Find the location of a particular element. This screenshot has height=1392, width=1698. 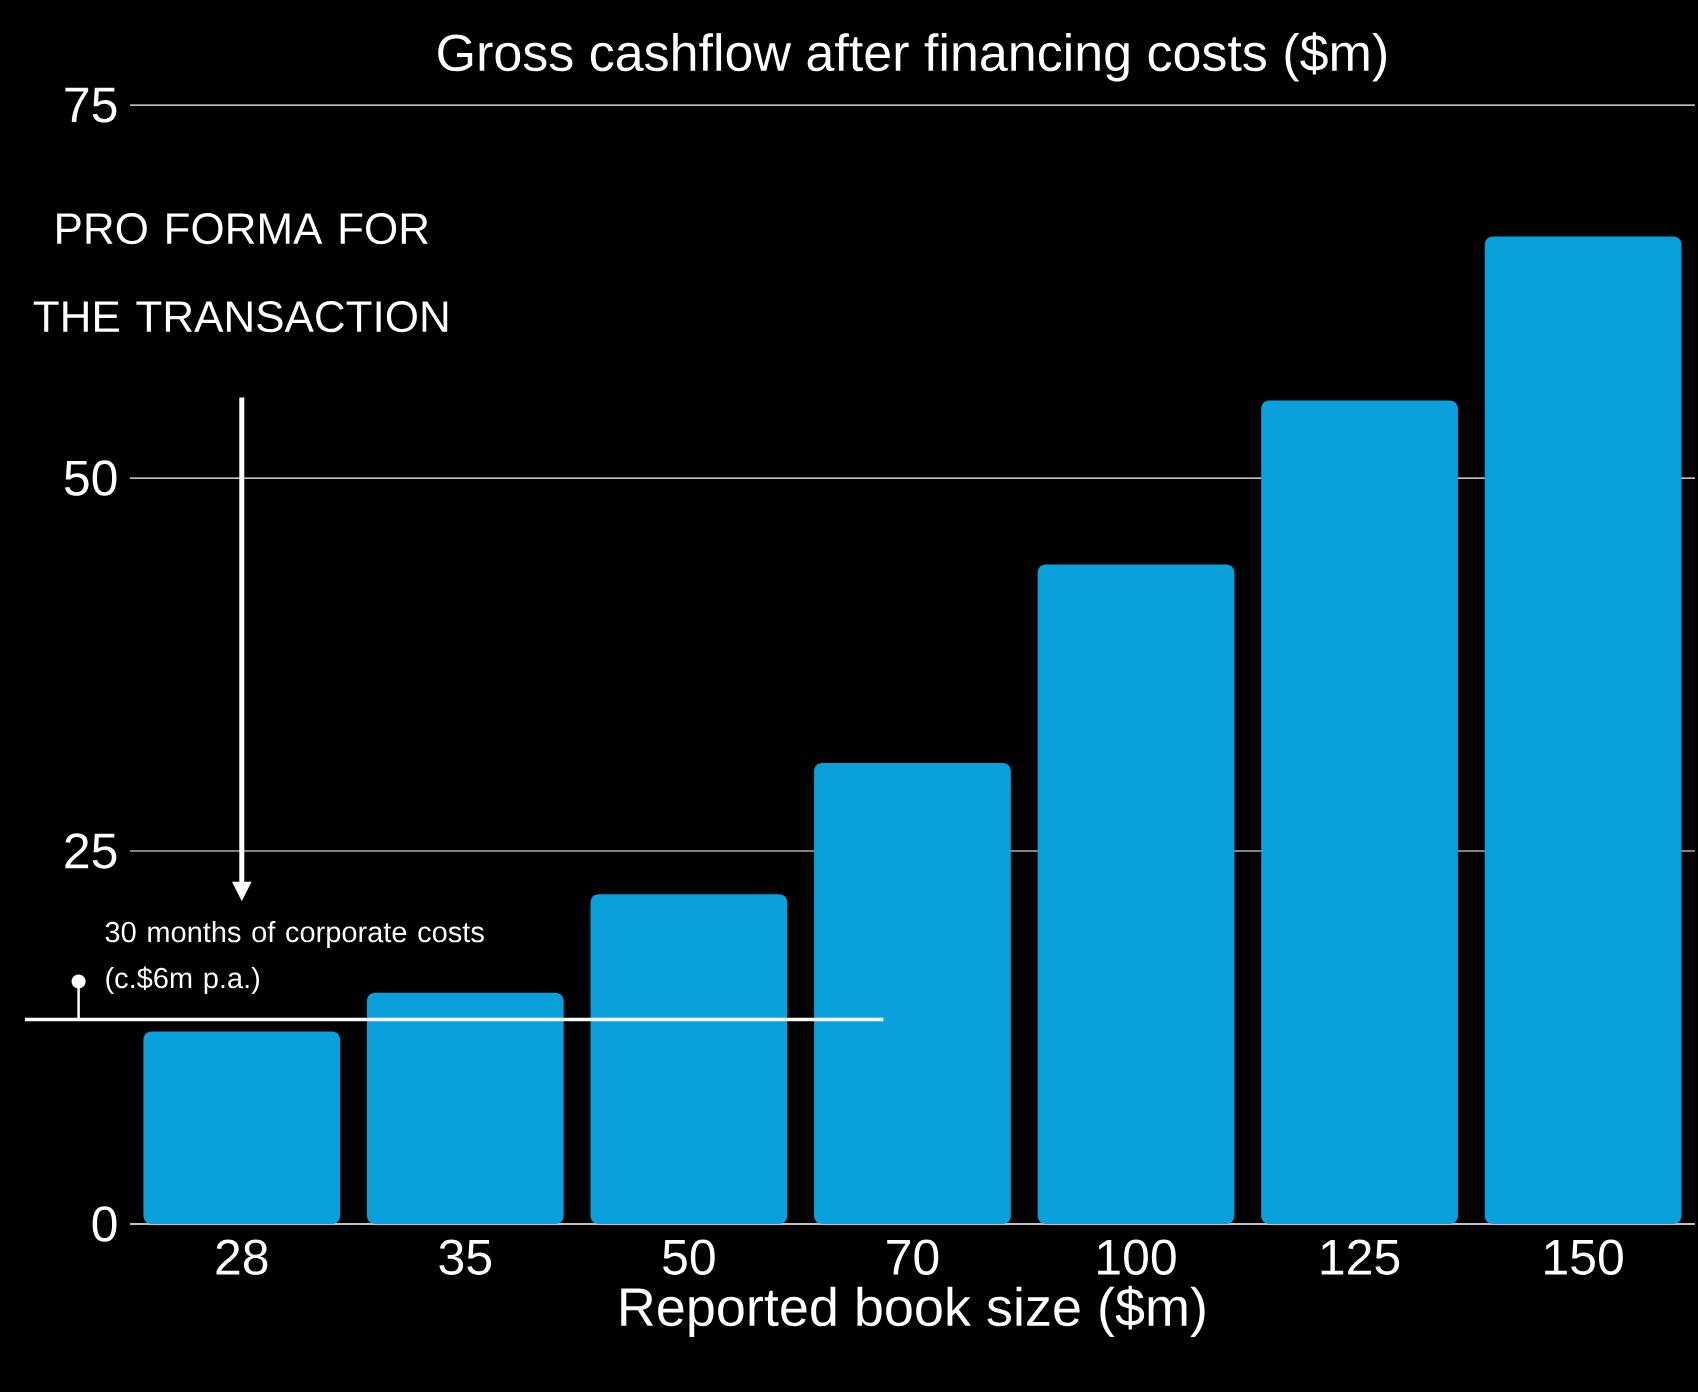

x-tick-label: 125 is located at coordinates (1360, 1257).